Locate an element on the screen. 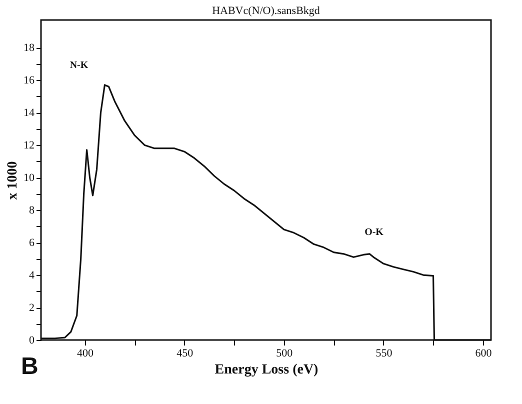 This screenshot has height=404, width=522. x-tick-label: 450 is located at coordinates (185, 354).